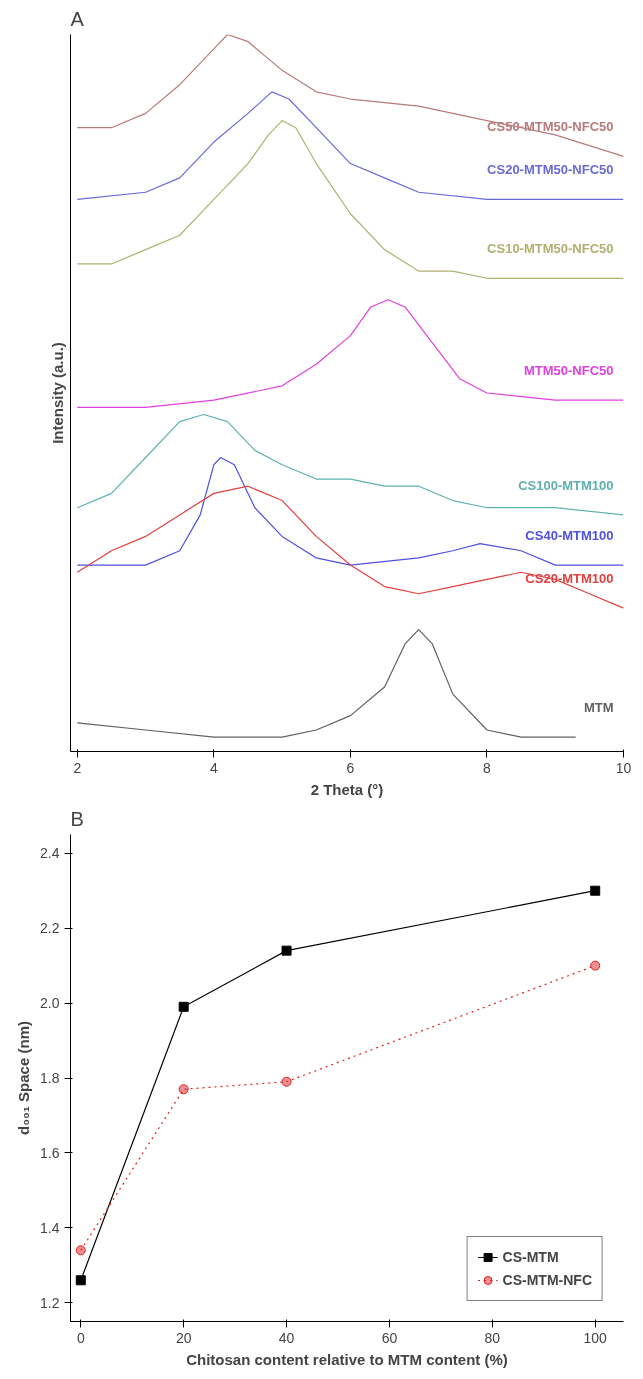 This screenshot has height=1379, width=643. What do you see at coordinates (57, 393) in the screenshot?
I see `y-axis-title: Intensity (a.u.)` at bounding box center [57, 393].